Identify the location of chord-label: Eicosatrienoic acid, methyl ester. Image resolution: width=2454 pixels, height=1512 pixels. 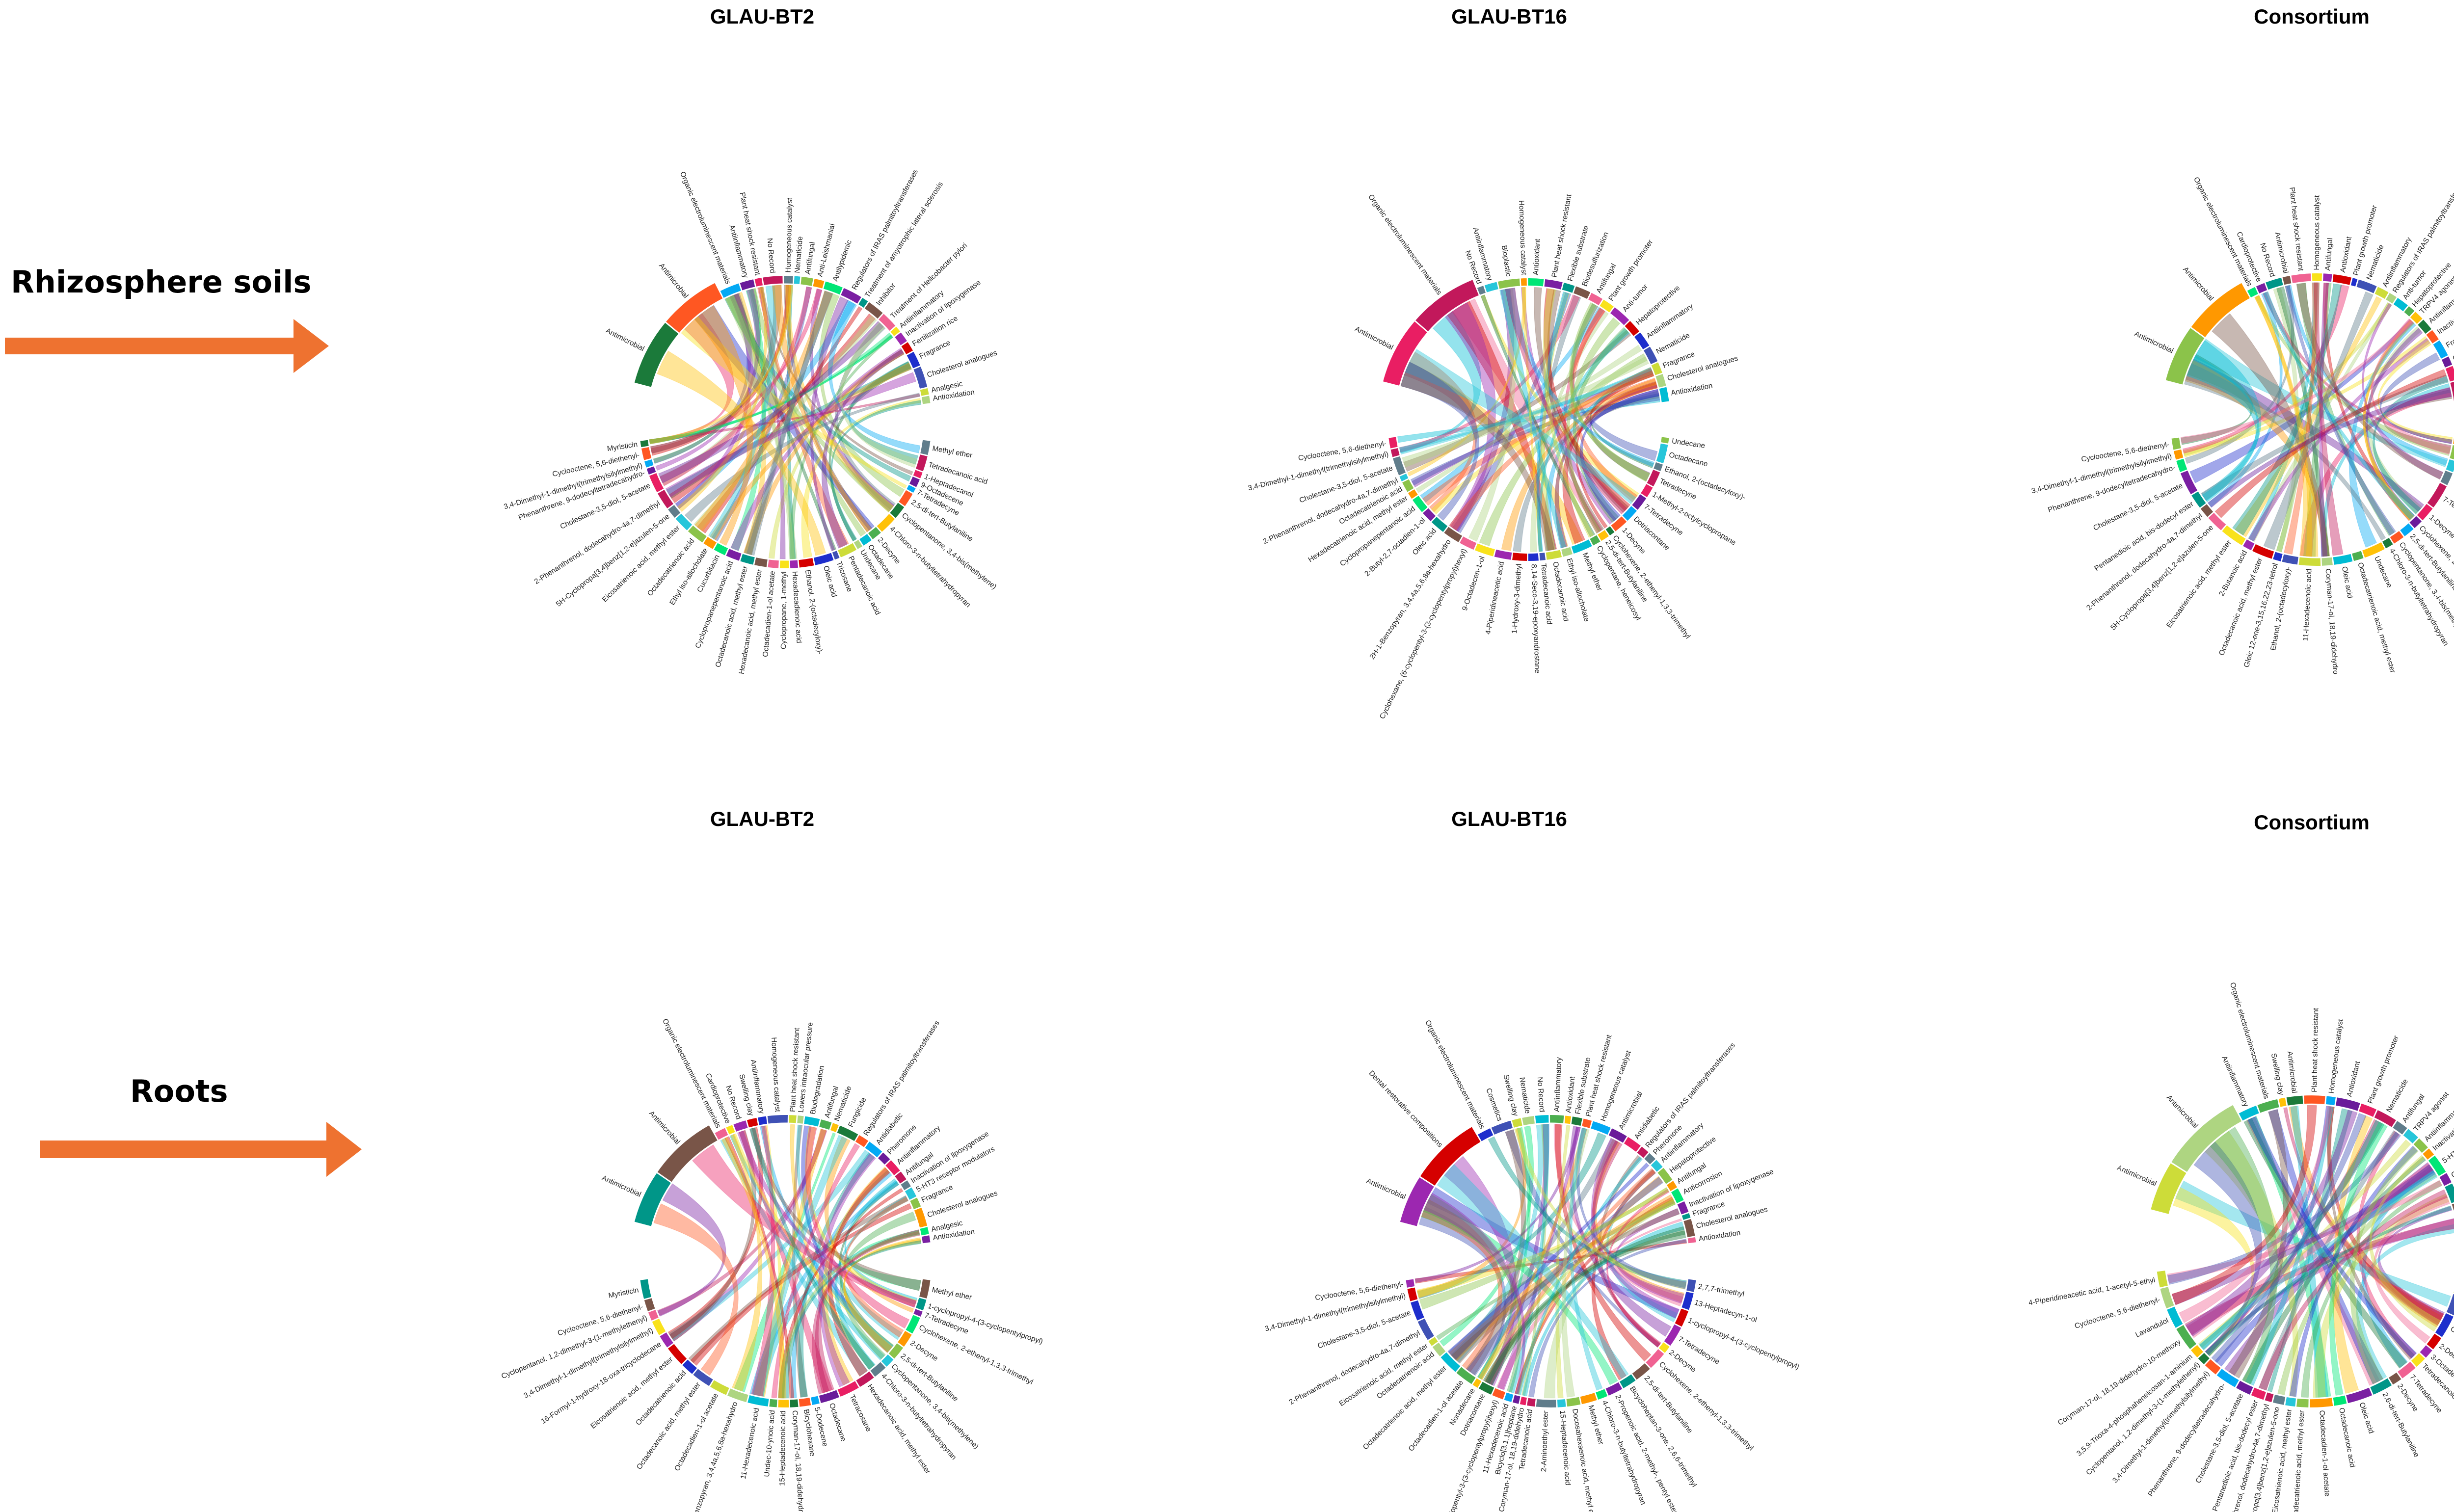
(641, 564).